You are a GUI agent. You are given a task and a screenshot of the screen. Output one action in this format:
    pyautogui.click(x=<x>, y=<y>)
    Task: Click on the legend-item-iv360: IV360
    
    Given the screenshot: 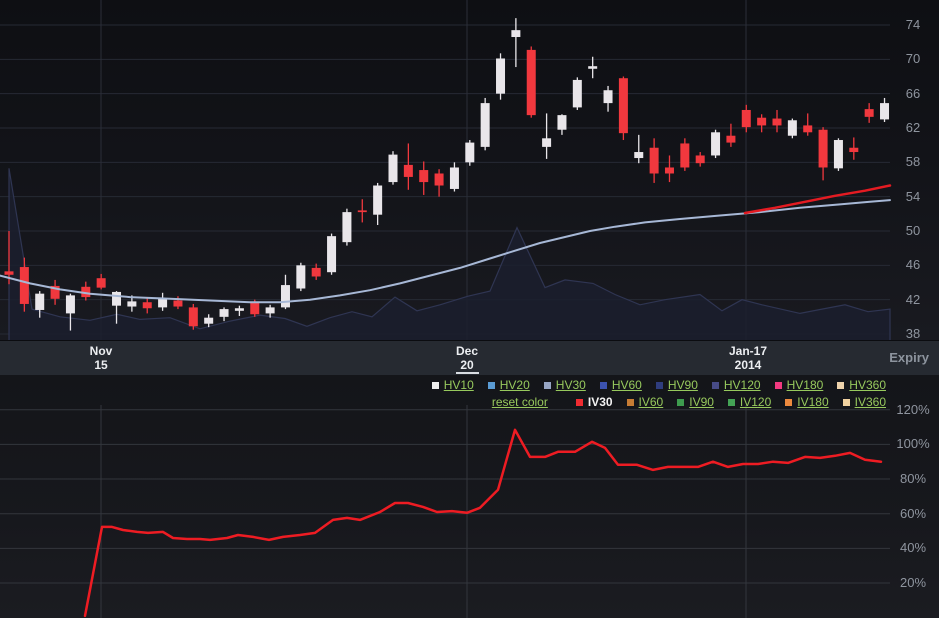 What is the action you would take?
    pyautogui.click(x=864, y=402)
    